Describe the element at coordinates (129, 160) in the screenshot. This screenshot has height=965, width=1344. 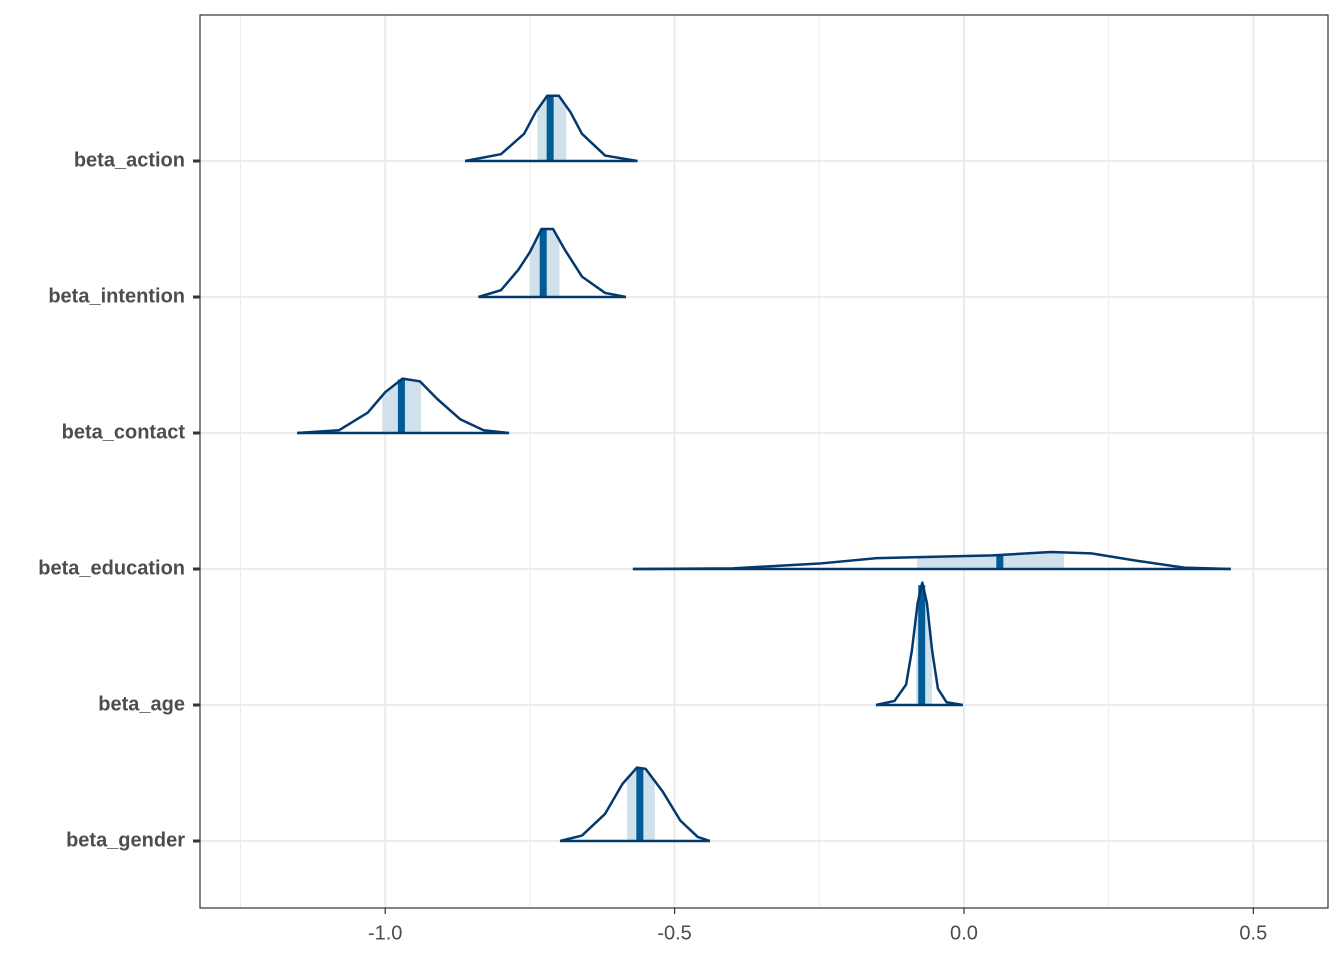
I see `y-tick-label: beta_action` at that location.